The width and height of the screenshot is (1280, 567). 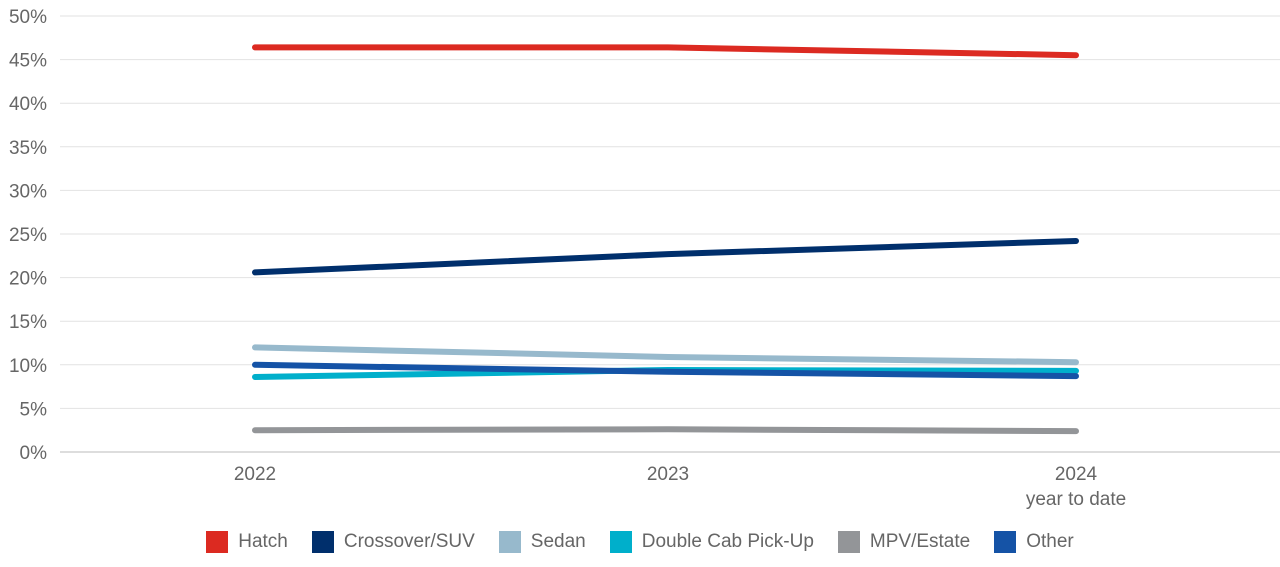 I want to click on legend-item: Crossover/SUV, so click(x=393, y=542).